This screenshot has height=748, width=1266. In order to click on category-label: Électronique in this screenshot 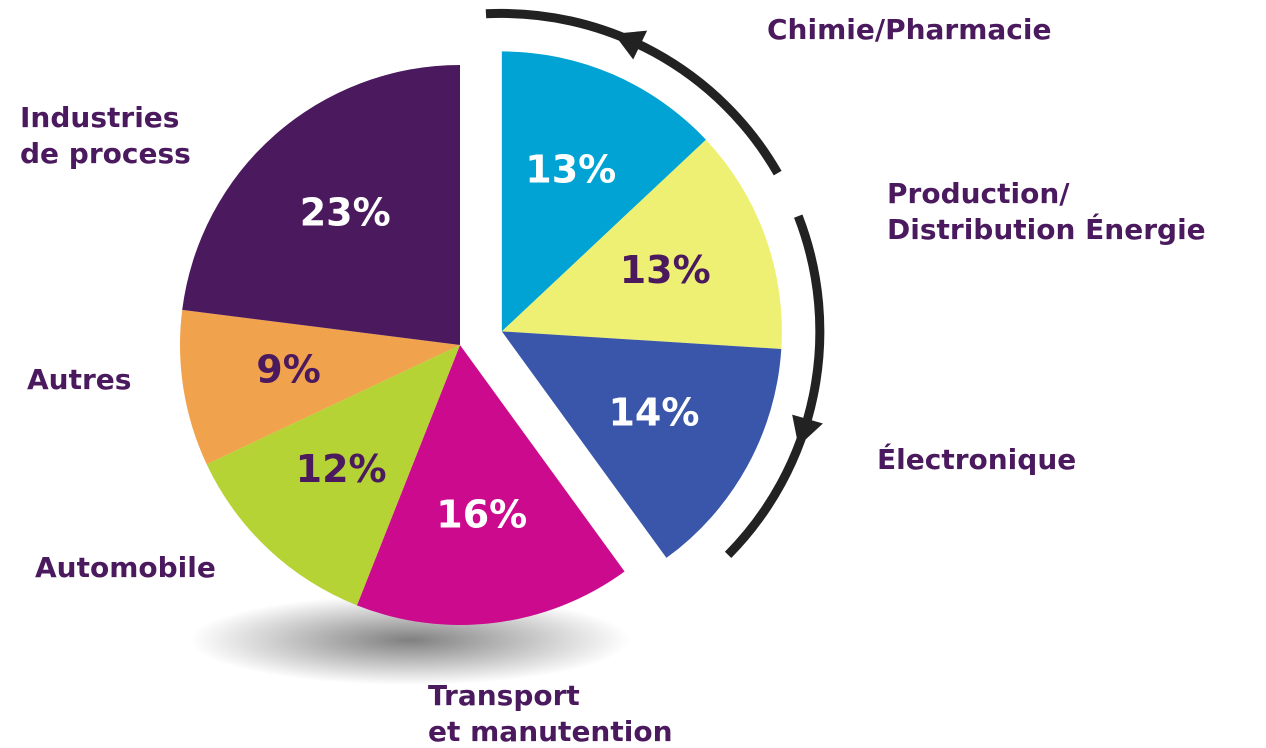, I will do `click(977, 459)`.